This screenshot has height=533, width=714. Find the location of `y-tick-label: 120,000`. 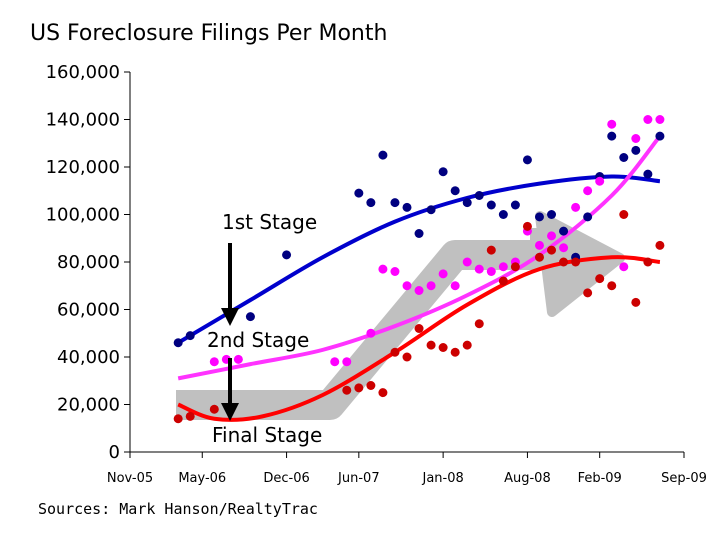

y-tick-label: 120,000 is located at coordinates (83, 167).